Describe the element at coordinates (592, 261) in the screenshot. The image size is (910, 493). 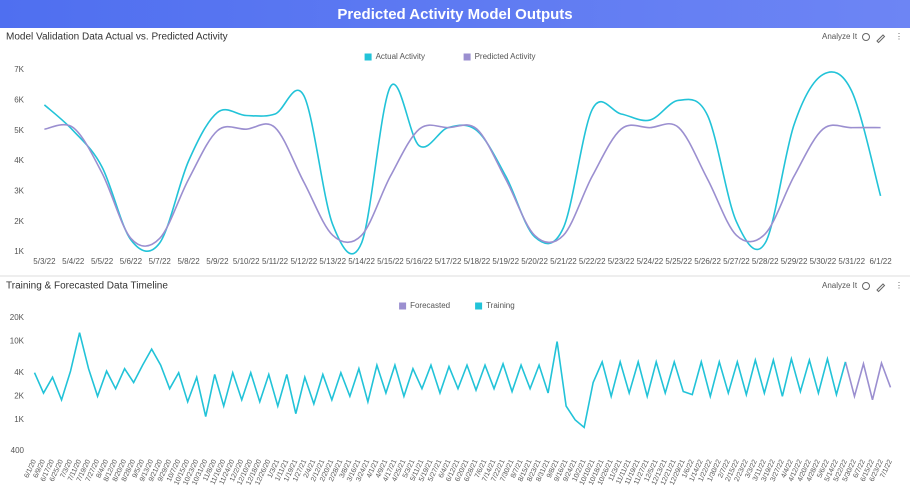
I see `x-tick-label: 5/22/22` at that location.